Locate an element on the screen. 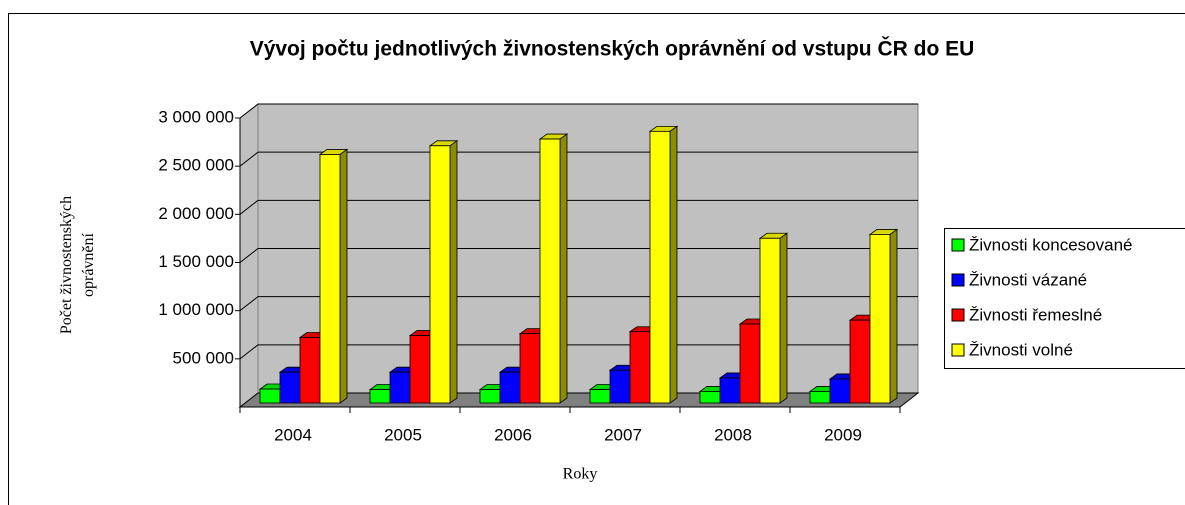 Image resolution: width=1185 pixels, height=505 pixels. y-axis-label: Počet živnostenských oprávnění is located at coordinates (77, 265).